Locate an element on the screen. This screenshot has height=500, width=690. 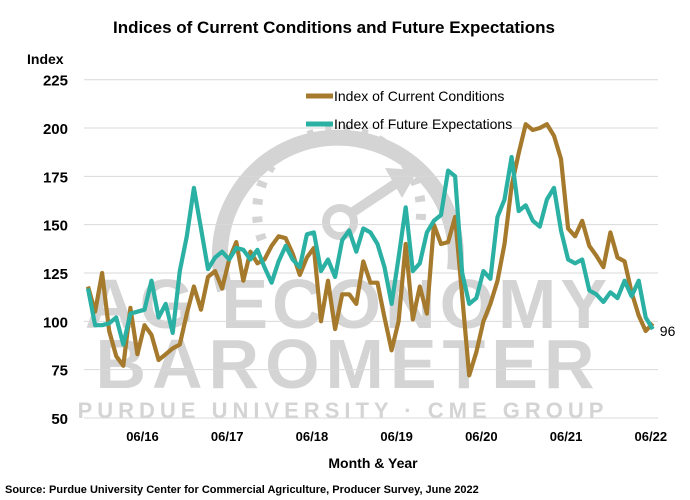
y-tick-label: 150 is located at coordinates (55, 226).